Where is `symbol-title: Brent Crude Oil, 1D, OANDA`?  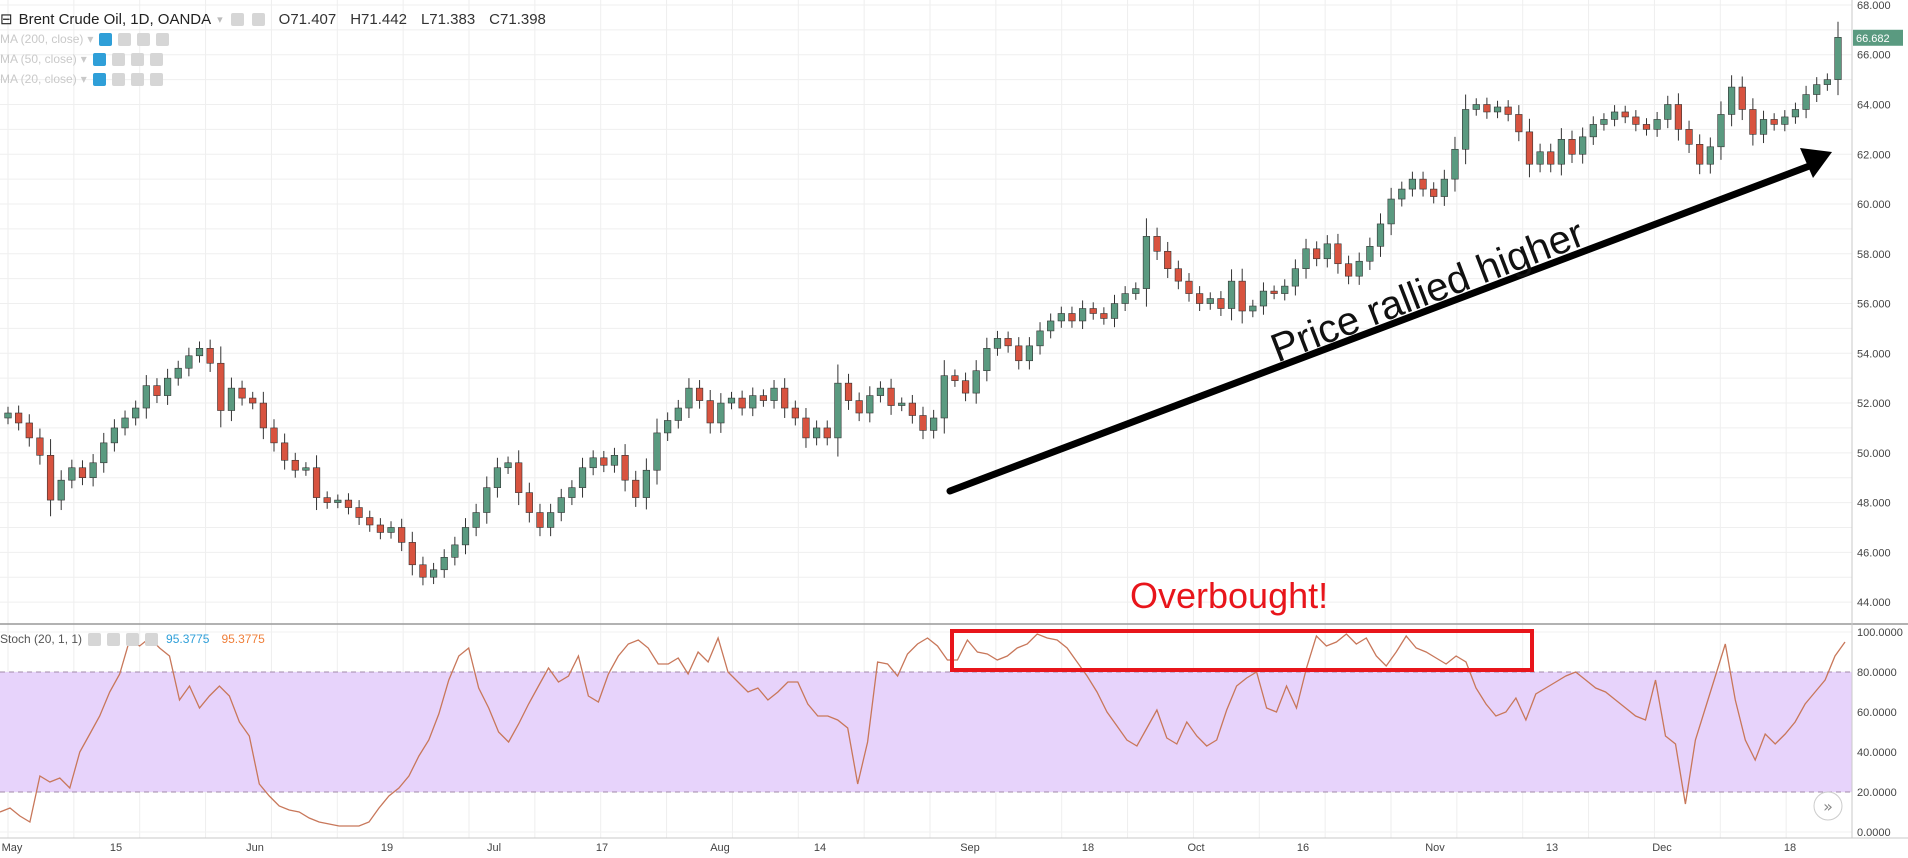
symbol-title: Brent Crude Oil, 1D, OANDA is located at coordinates (115, 19).